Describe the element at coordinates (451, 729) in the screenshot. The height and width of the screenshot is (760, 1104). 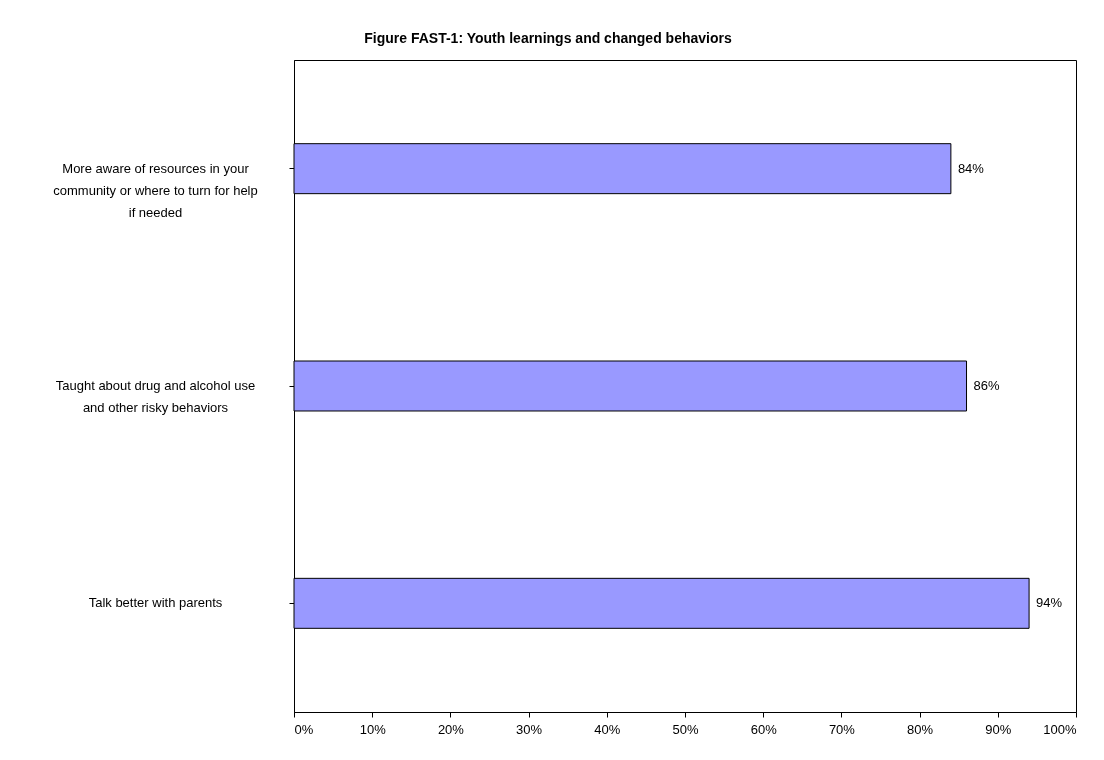
I see `x-tick-label: 20%` at that location.